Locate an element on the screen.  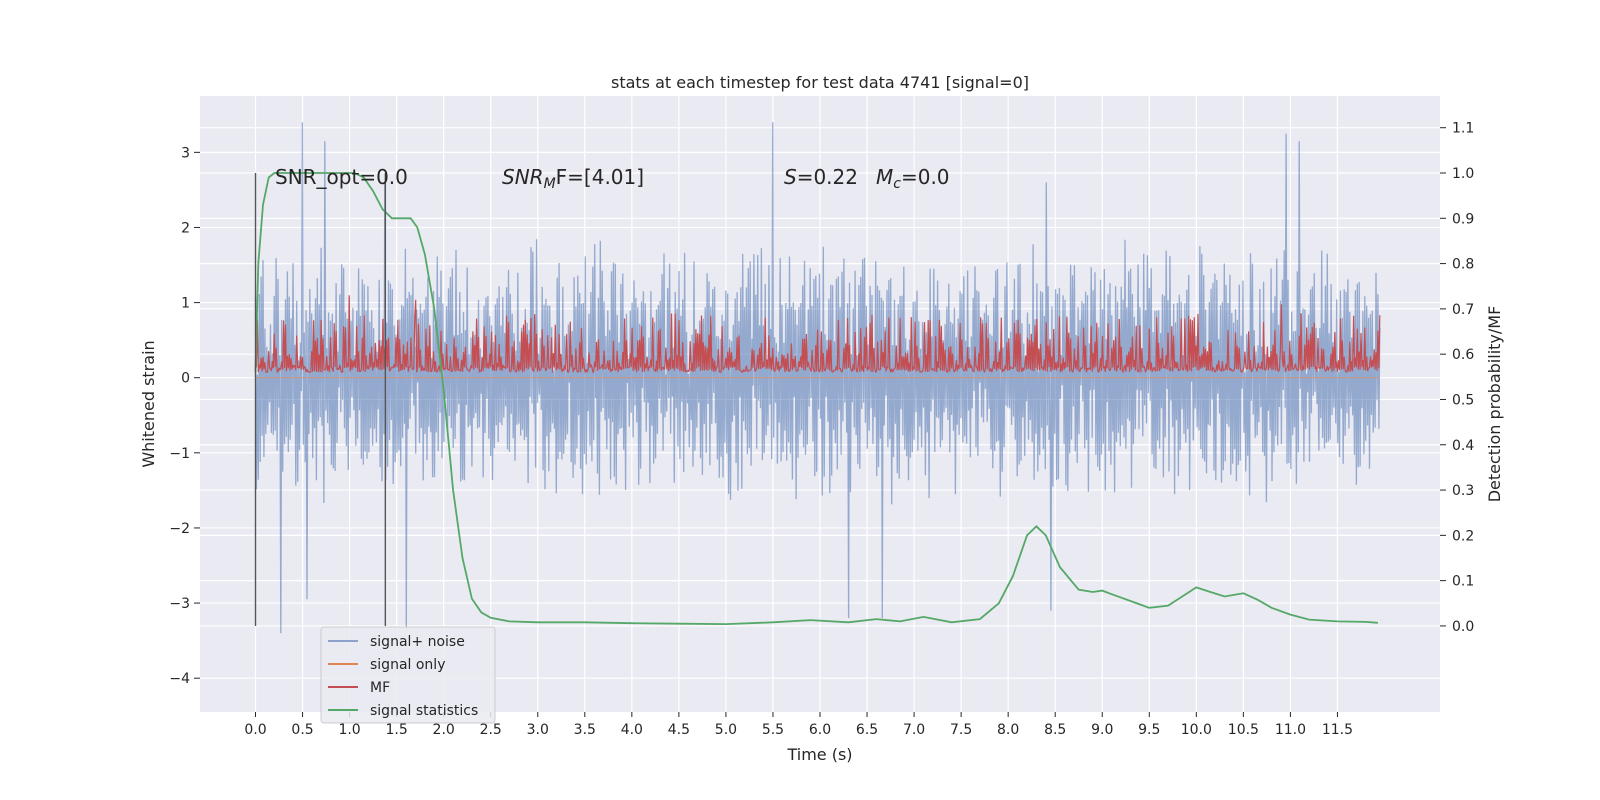
x-tick-label-17: 8.5 is located at coordinates (1055, 730).